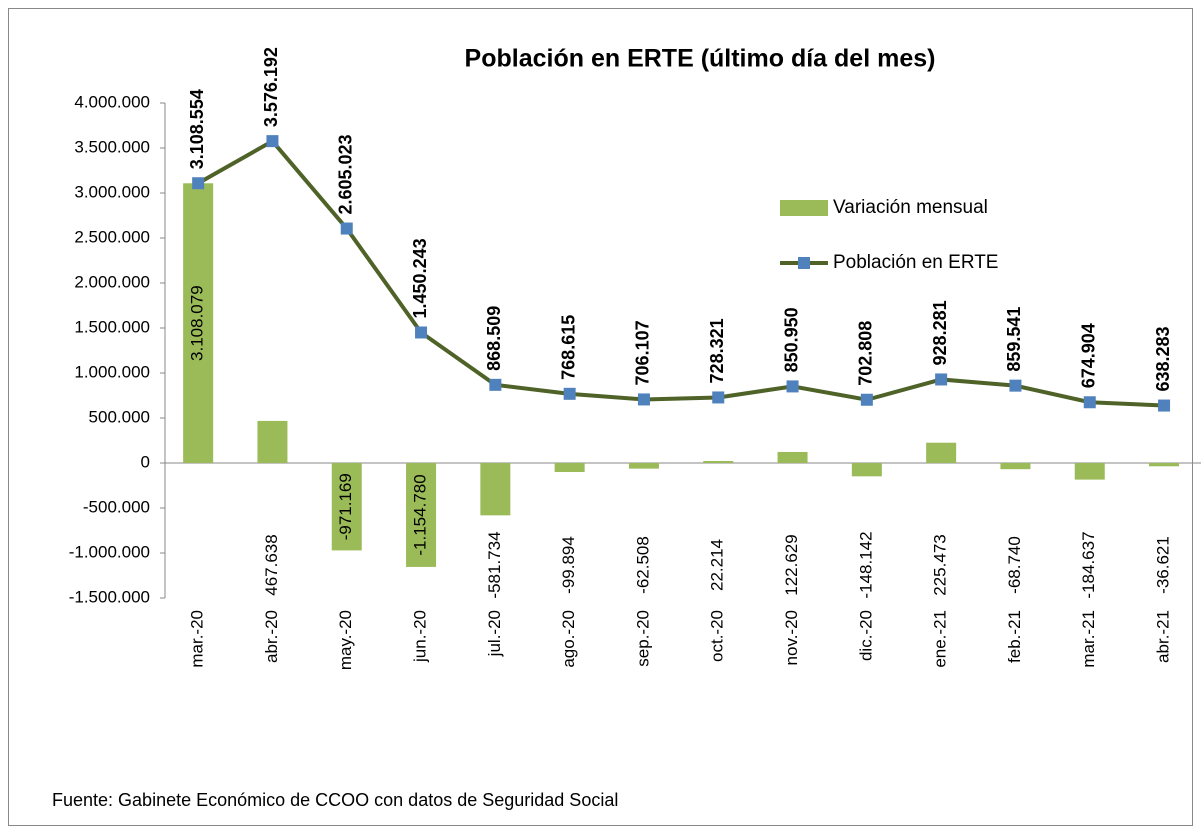 Image resolution: width=1201 pixels, height=839 pixels. What do you see at coordinates (910, 207) in the screenshot?
I see `legend-label: Variación mensual` at bounding box center [910, 207].